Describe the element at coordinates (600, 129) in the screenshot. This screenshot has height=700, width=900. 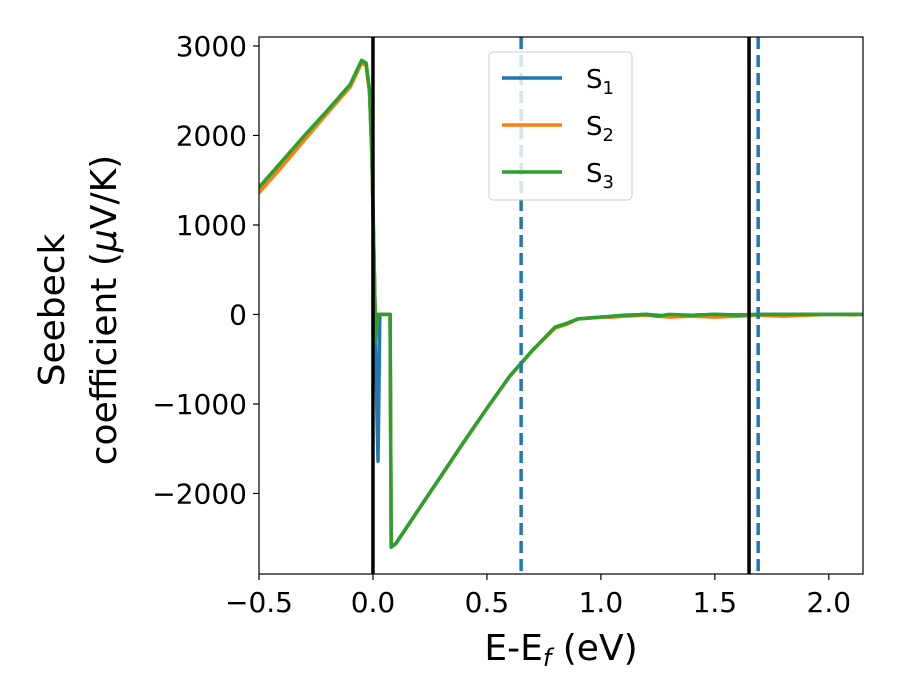
I see `legend-label-2: S2` at that location.